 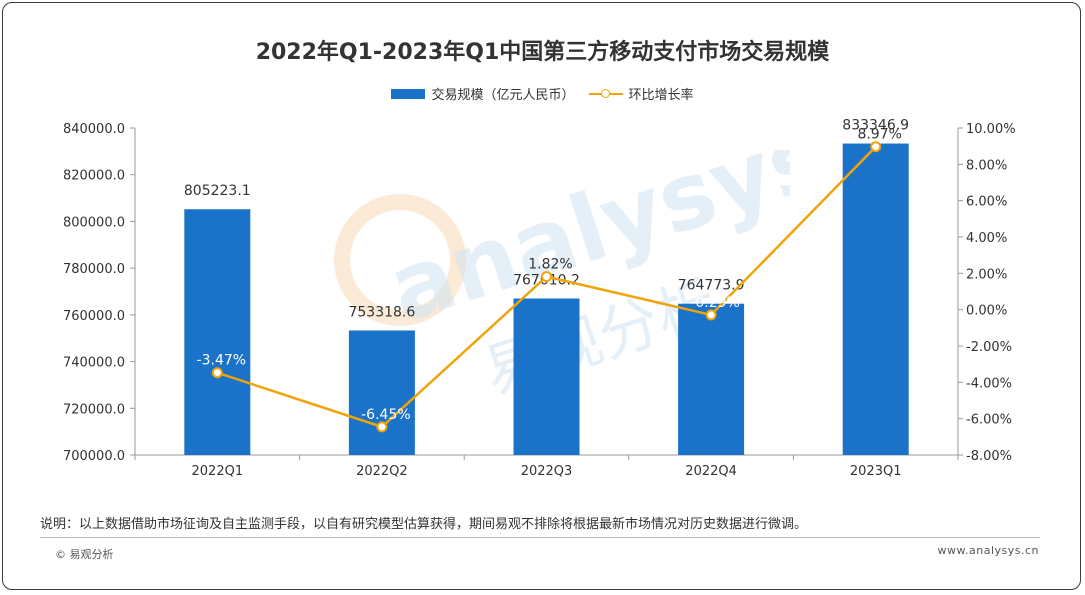 What do you see at coordinates (94, 176) in the screenshot?
I see `left-axis-tick-label: 820000.0` at bounding box center [94, 176].